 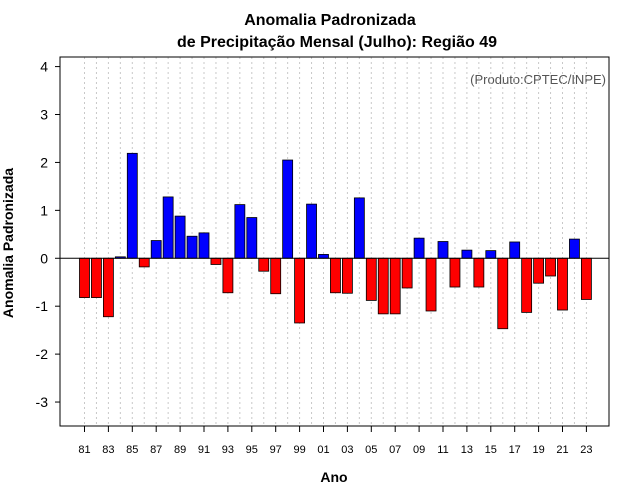 I want to click on bar-1988, so click(x=168, y=227).